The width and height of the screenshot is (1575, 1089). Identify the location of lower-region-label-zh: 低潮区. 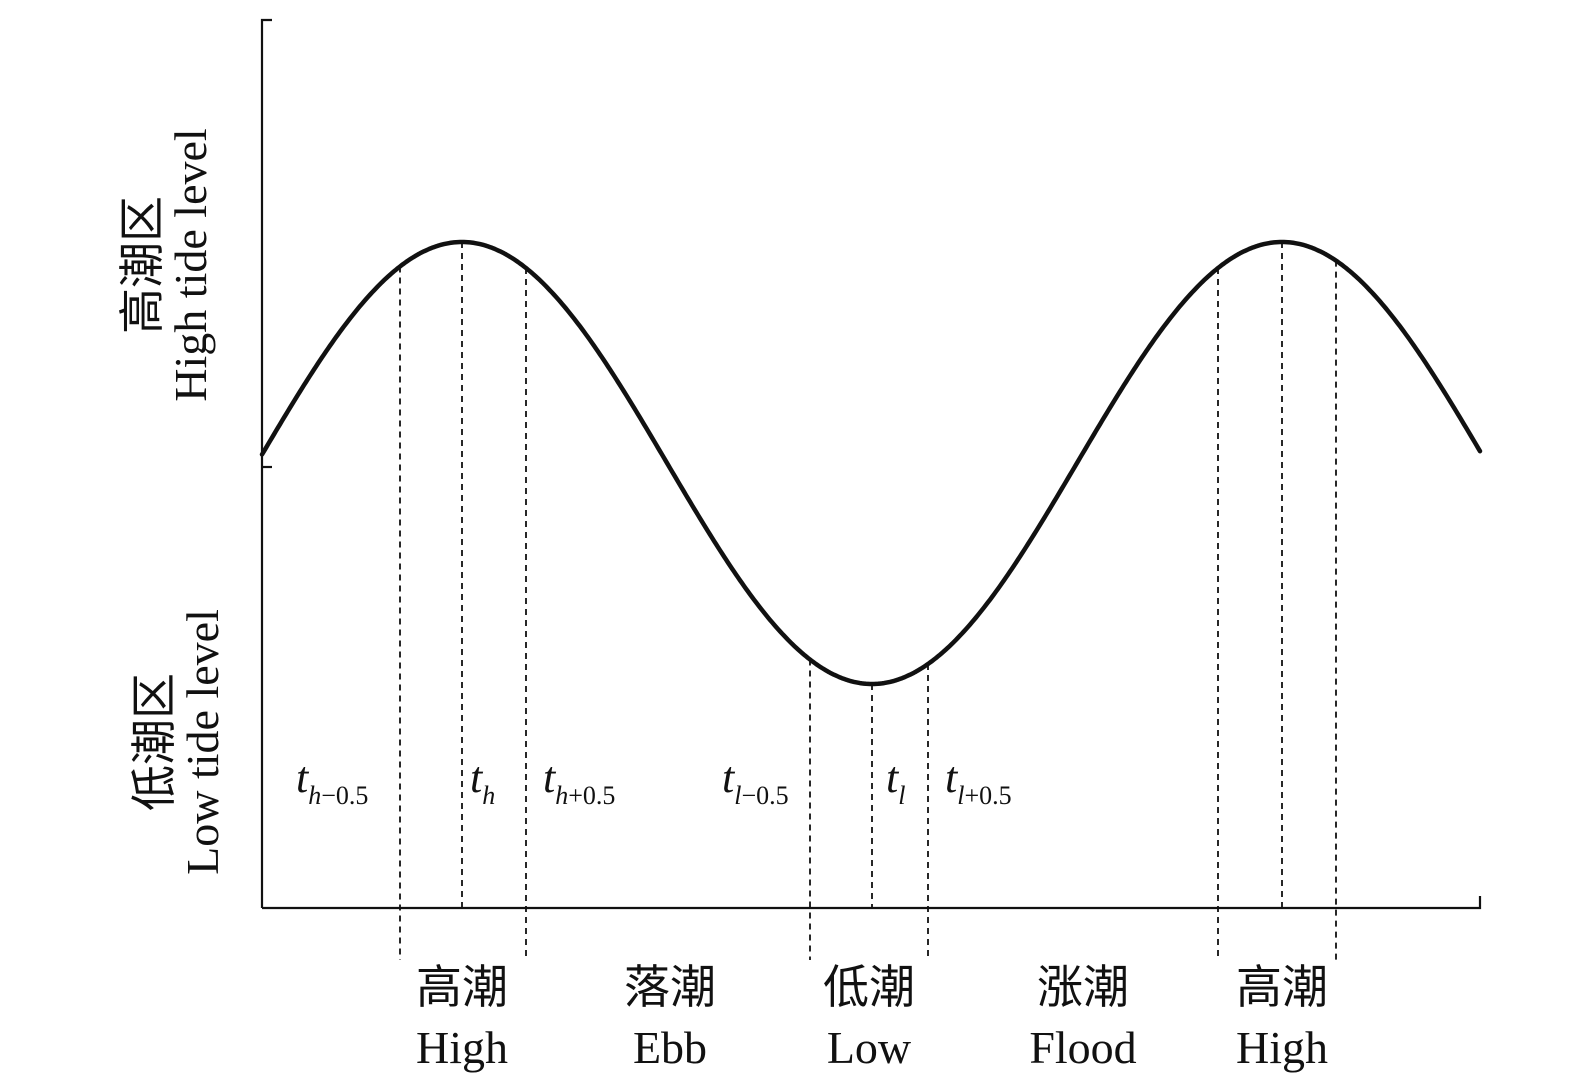
(154, 742).